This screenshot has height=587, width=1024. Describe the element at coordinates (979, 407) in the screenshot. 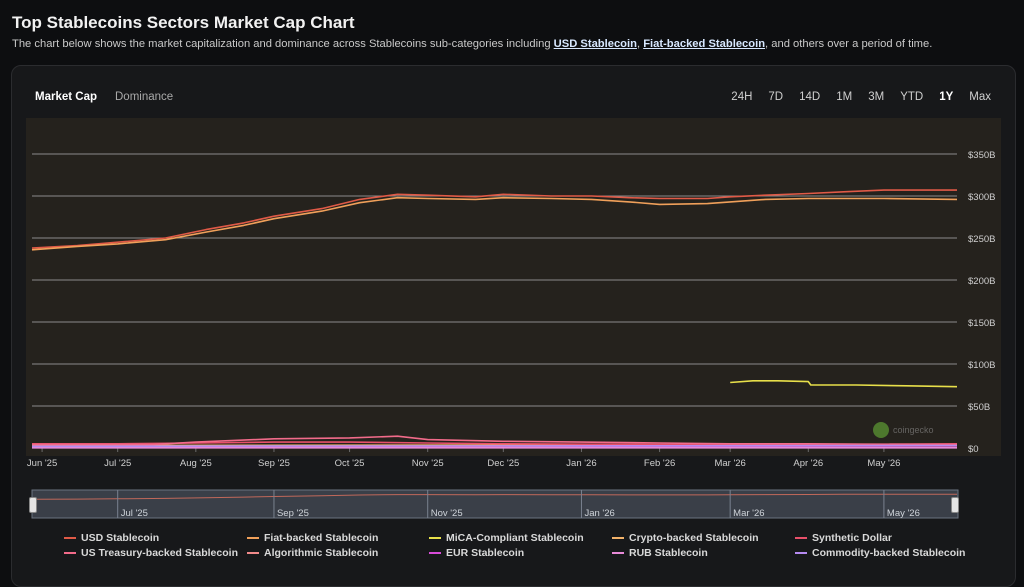

I see `y-tick-label: $50B` at that location.